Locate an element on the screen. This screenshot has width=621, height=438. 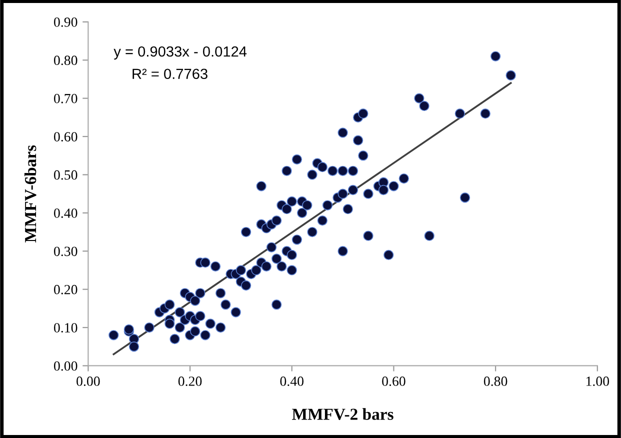
x-tick-label: 0.00 is located at coordinates (88, 381).